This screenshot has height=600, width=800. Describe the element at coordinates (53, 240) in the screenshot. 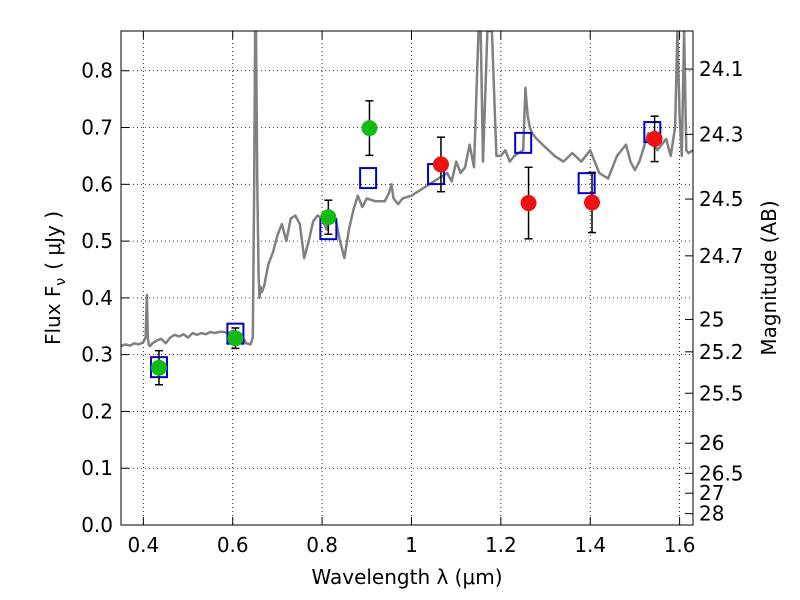

I see `y-axis-label-unit: ( μJy )` at that location.